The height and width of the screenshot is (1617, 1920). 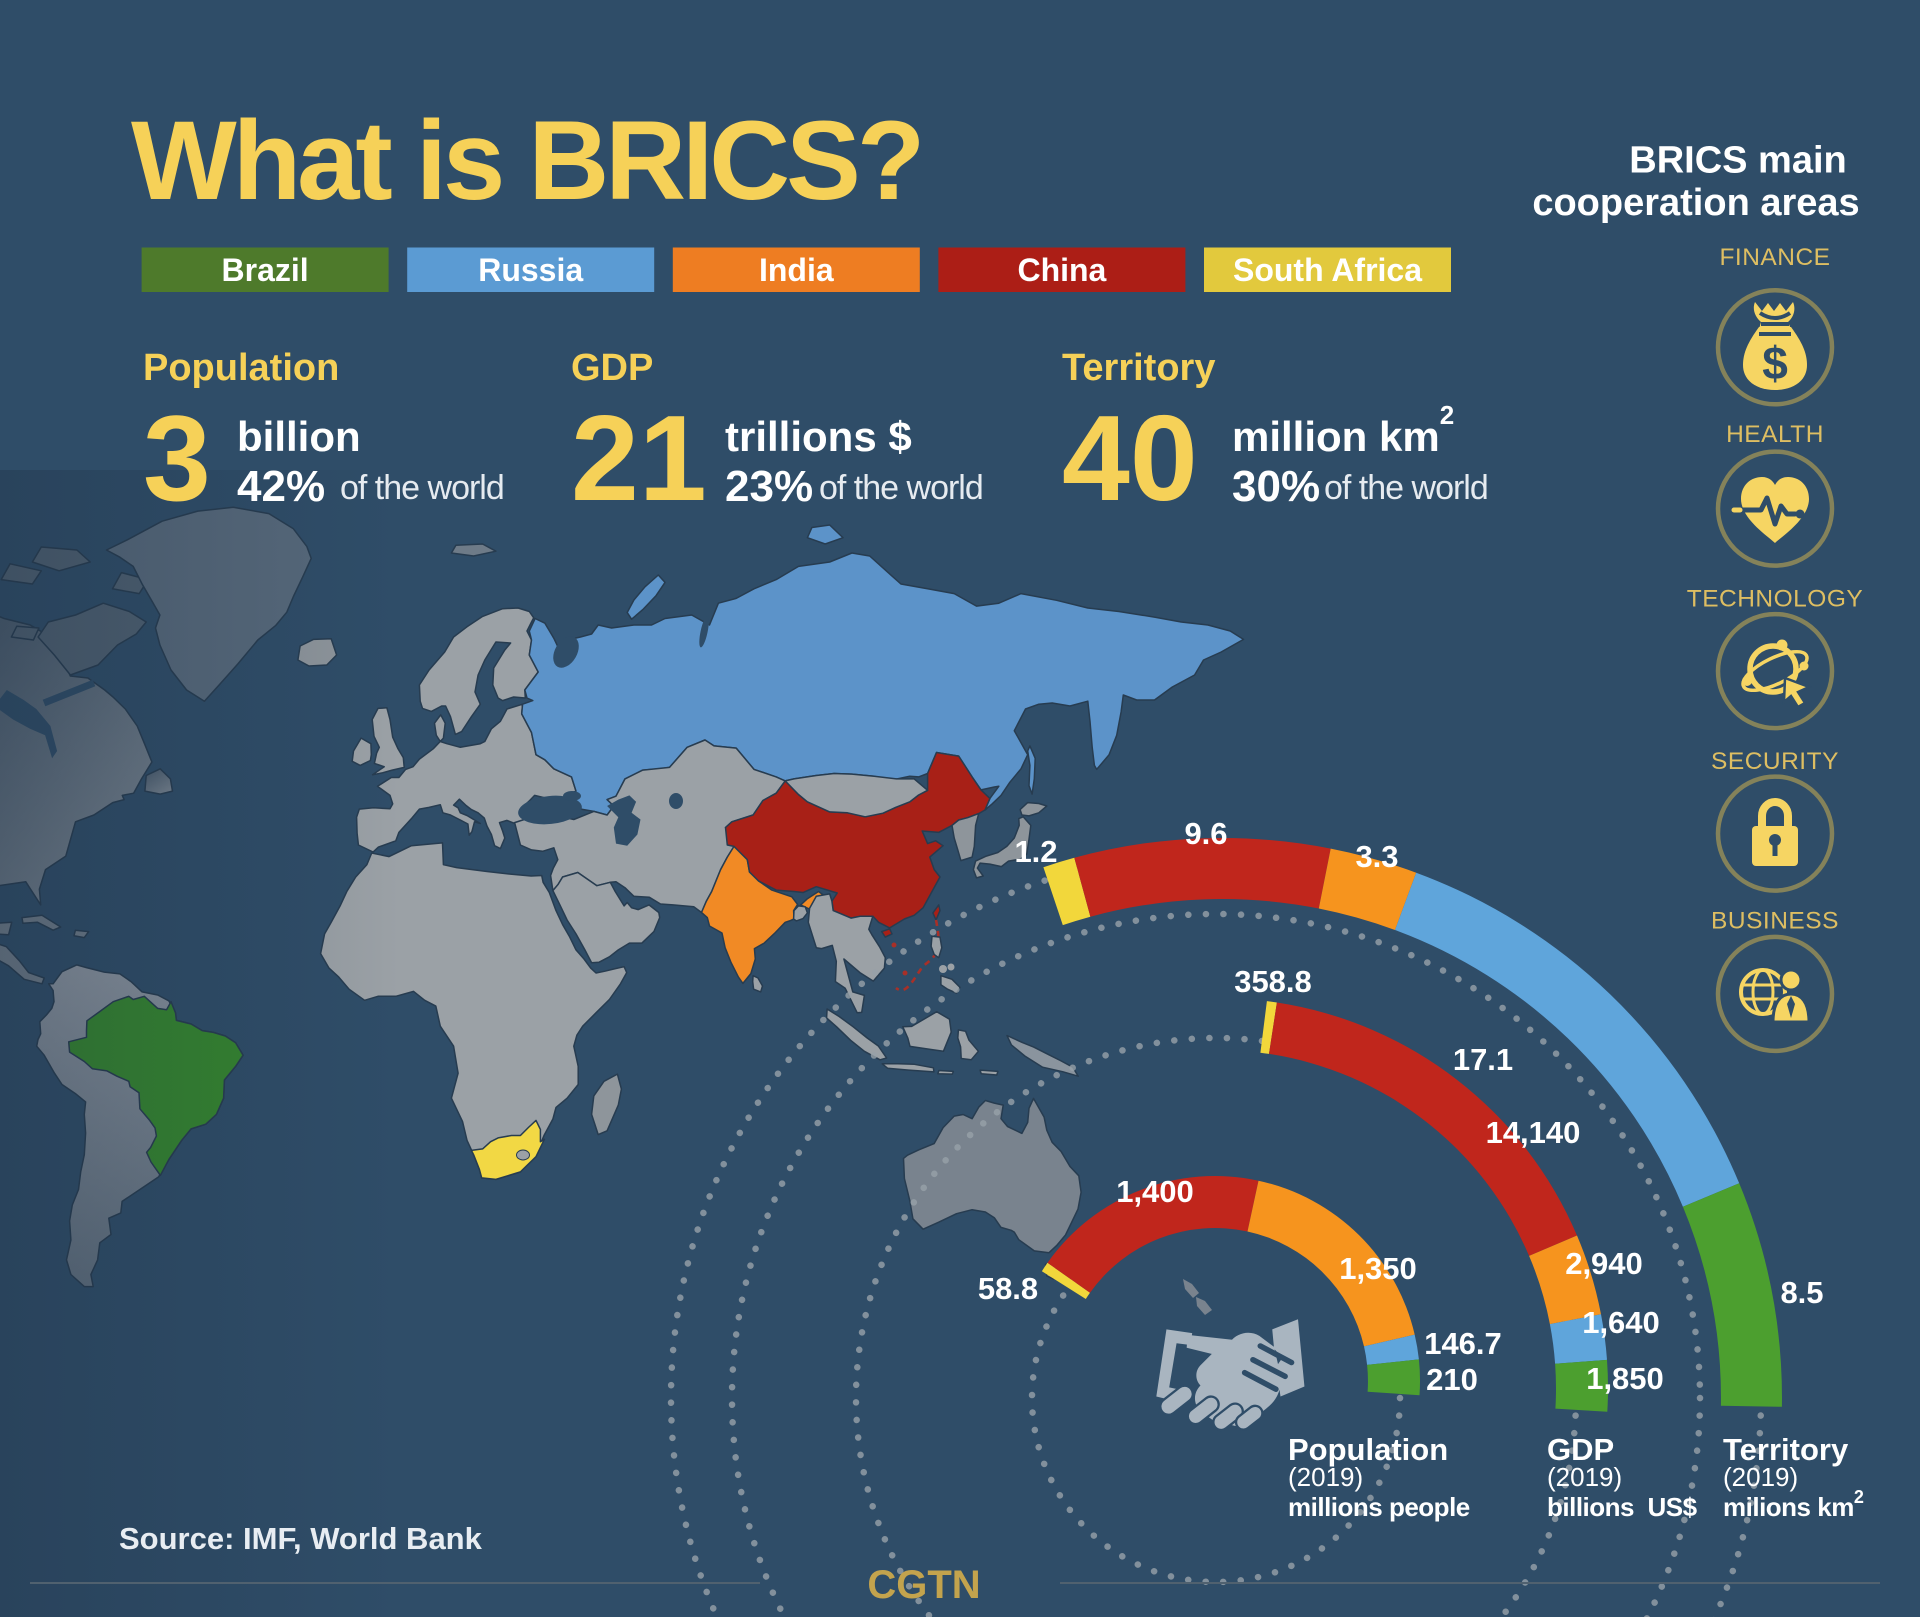 What do you see at coordinates (1463, 1343) in the screenshot?
I see `svg-text: 146.7` at bounding box center [1463, 1343].